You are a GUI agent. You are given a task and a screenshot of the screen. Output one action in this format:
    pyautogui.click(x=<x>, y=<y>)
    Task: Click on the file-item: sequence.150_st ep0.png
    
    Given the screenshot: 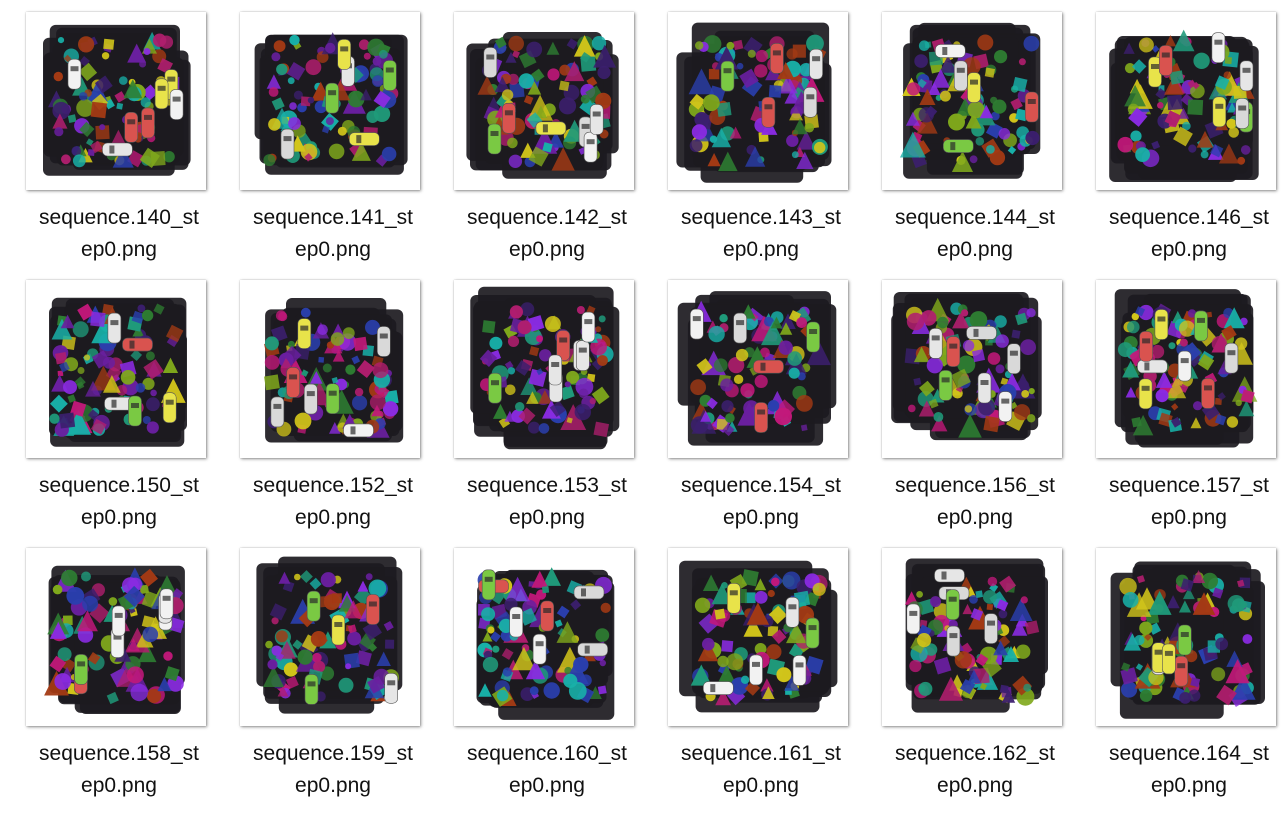 What is the action you would take?
    pyautogui.click(x=119, y=414)
    